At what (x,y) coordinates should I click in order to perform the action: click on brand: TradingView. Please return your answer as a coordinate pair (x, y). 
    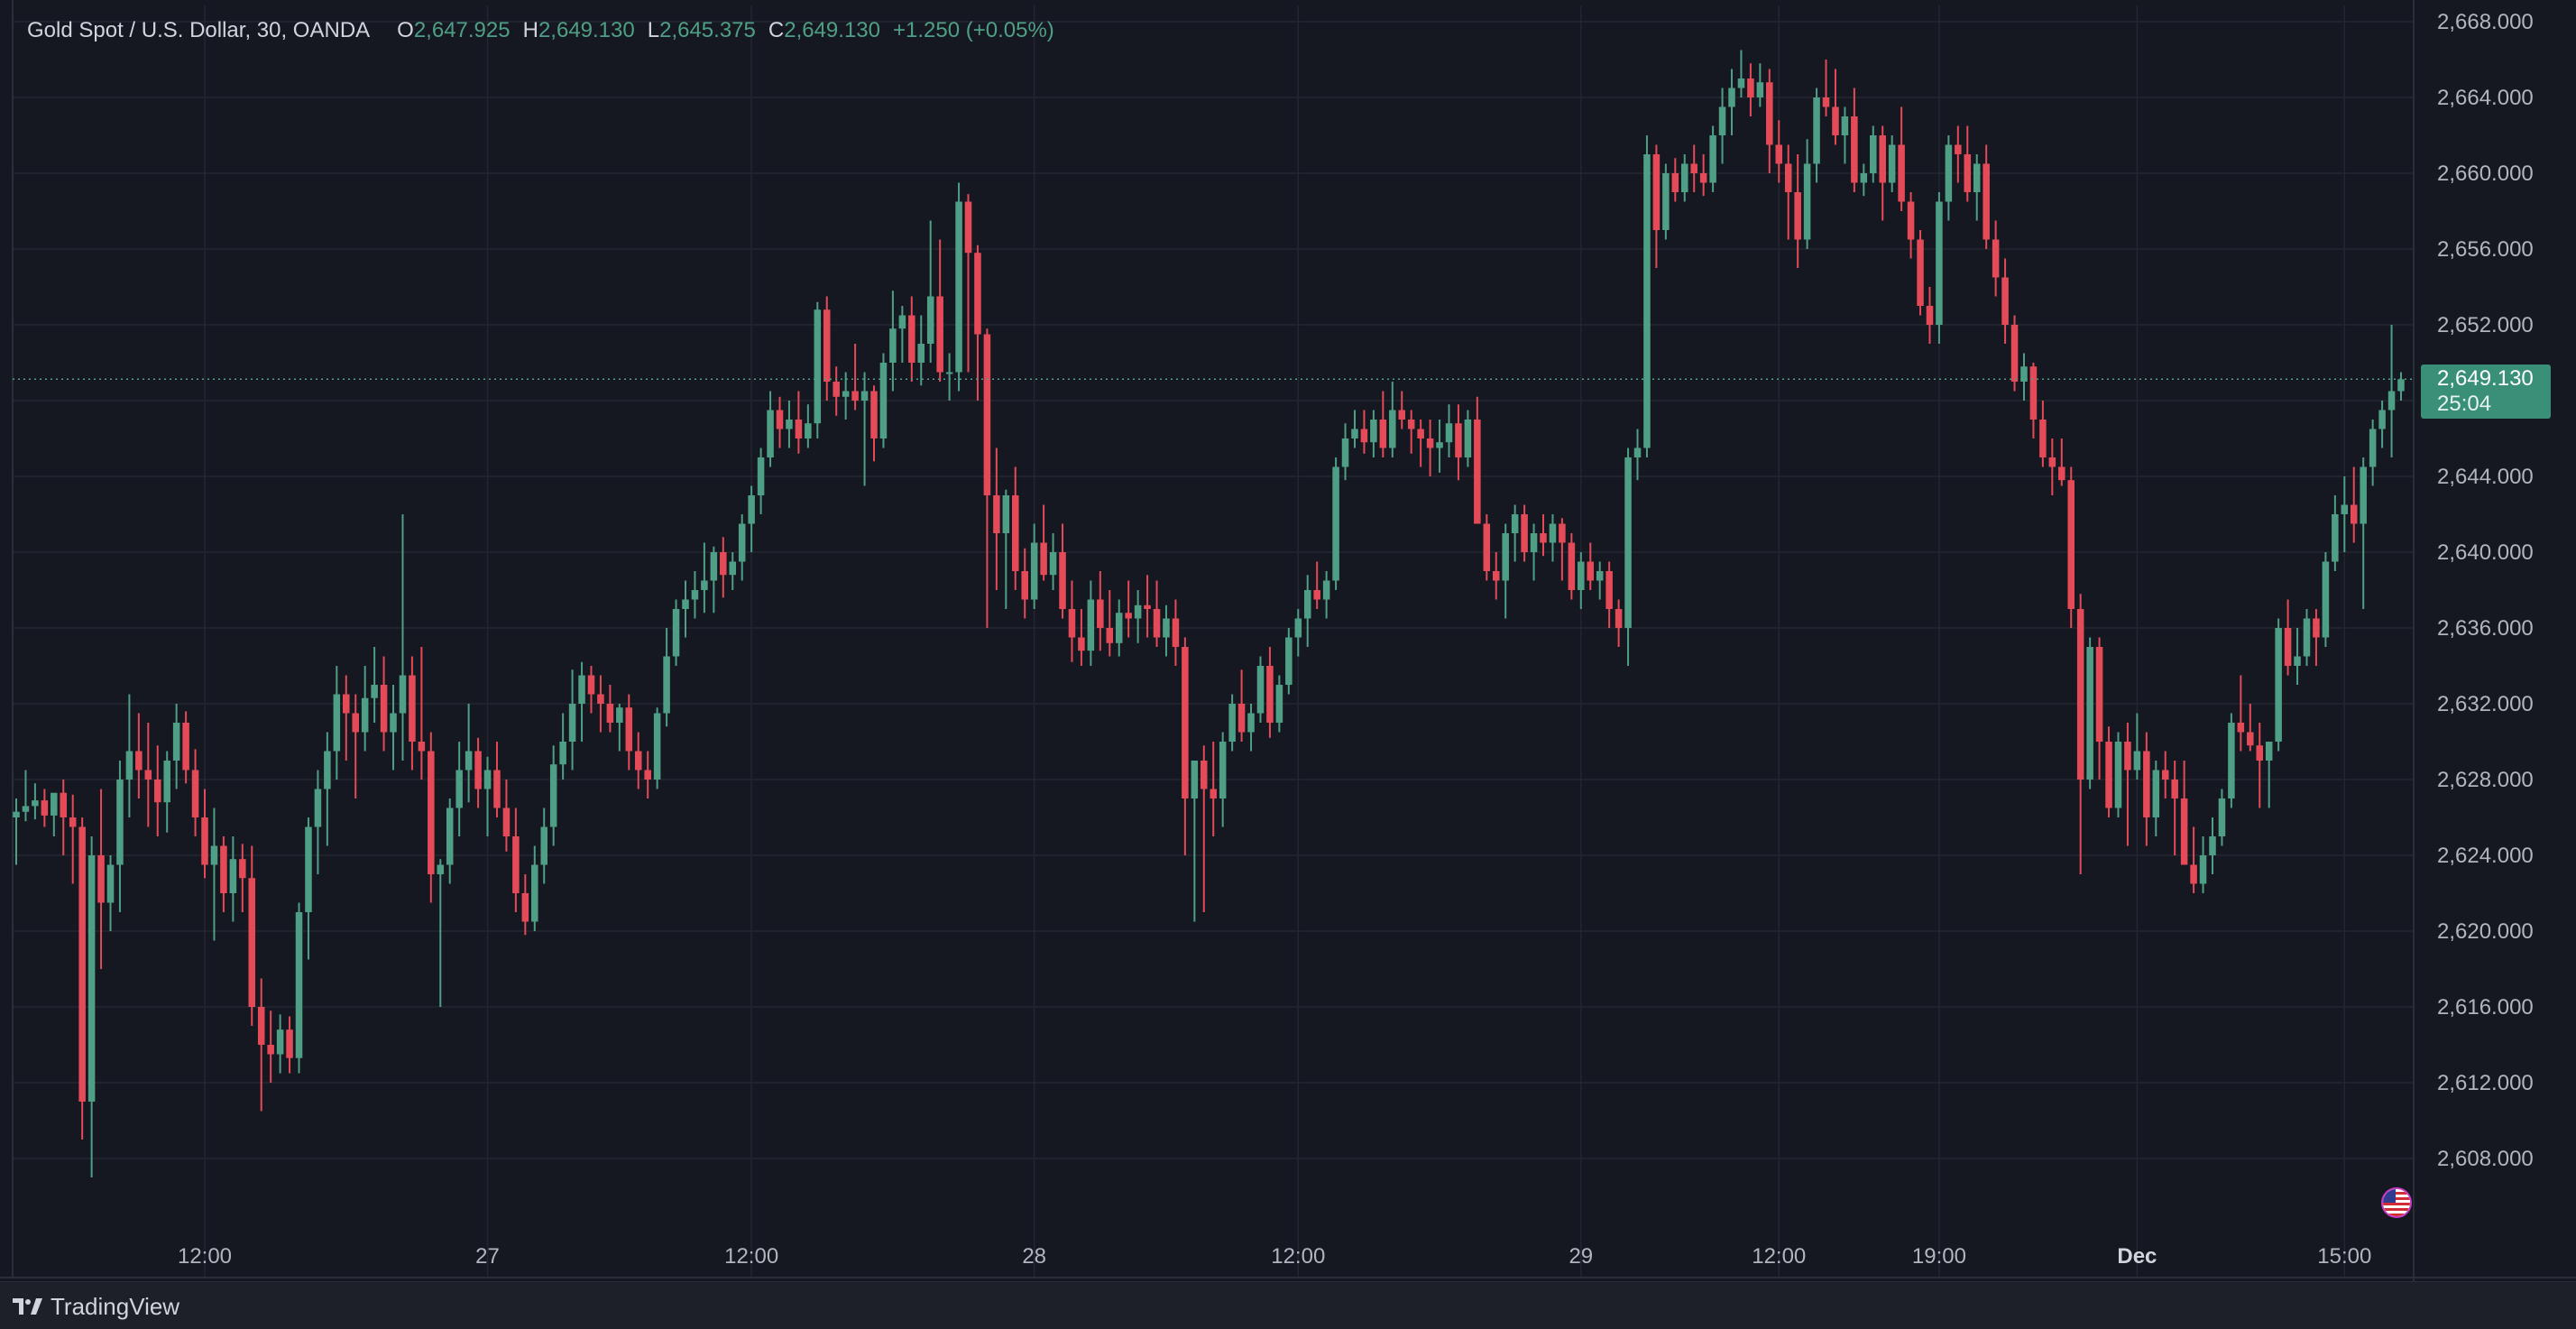
    Looking at the image, I should click on (96, 1307).